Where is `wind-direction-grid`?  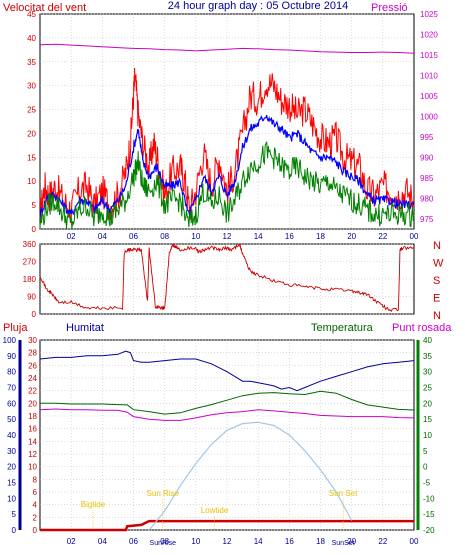 wind-direction-grid is located at coordinates (227, 279).